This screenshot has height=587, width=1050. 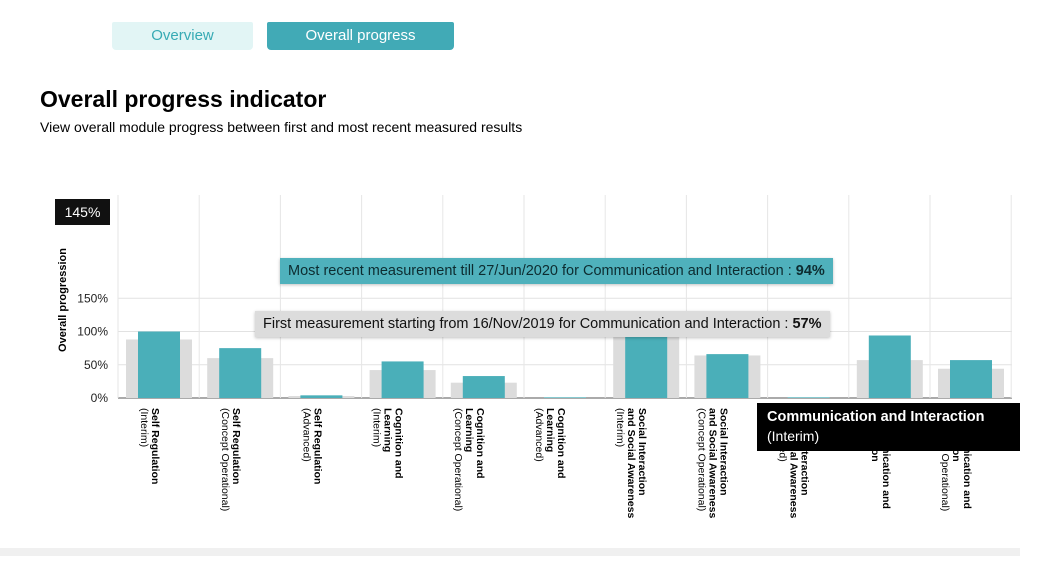 What do you see at coordinates (888, 427) in the screenshot?
I see `category-tooltip: Communication and Interaction (Interim)` at bounding box center [888, 427].